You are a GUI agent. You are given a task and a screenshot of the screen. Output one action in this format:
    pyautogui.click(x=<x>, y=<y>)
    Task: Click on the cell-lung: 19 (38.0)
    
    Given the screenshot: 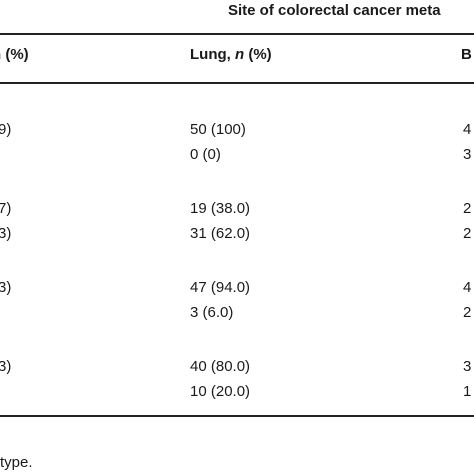 What is the action you would take?
    pyautogui.click(x=220, y=208)
    